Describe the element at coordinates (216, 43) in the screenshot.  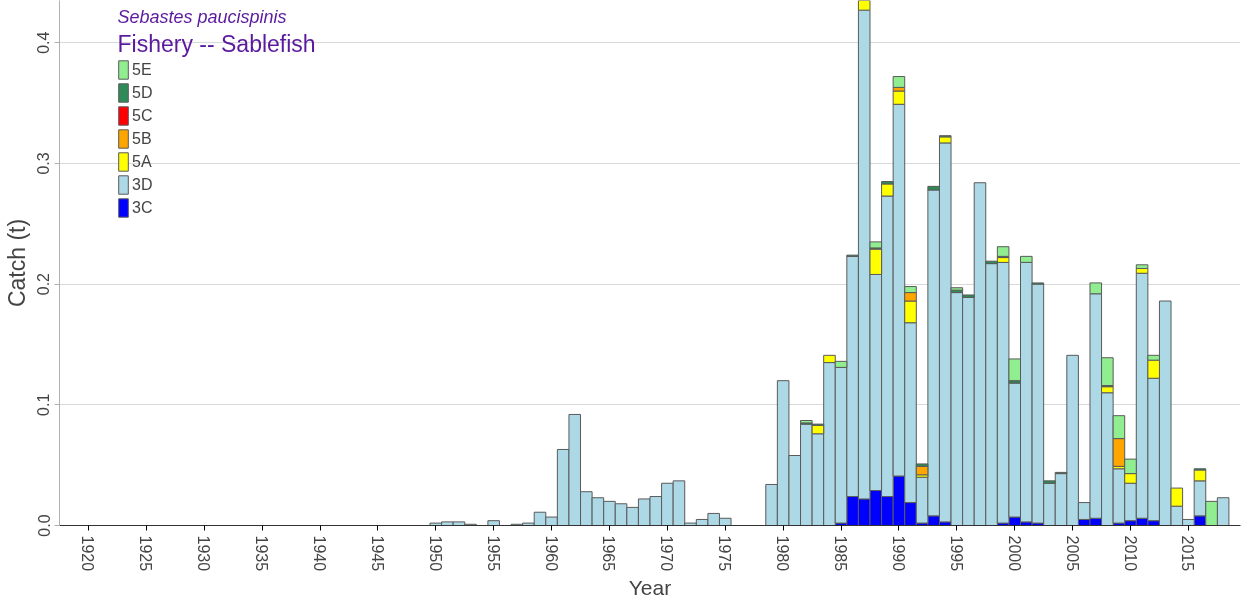
I see `text: Fishery -- Sablefish` at that location.